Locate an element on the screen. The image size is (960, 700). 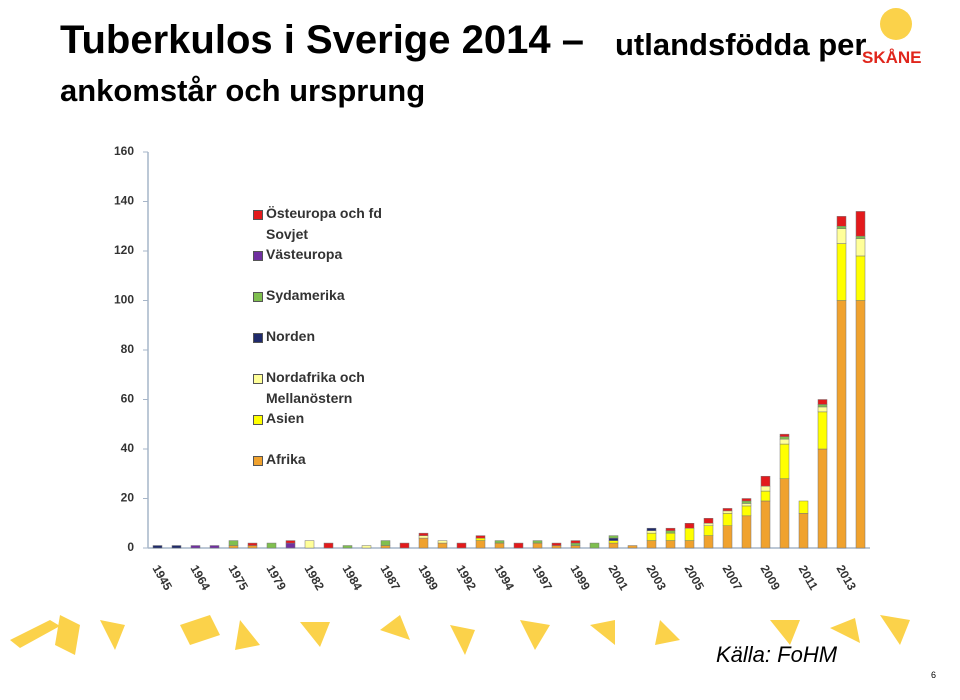
y-tick-label: 100 is located at coordinates (124, 300).